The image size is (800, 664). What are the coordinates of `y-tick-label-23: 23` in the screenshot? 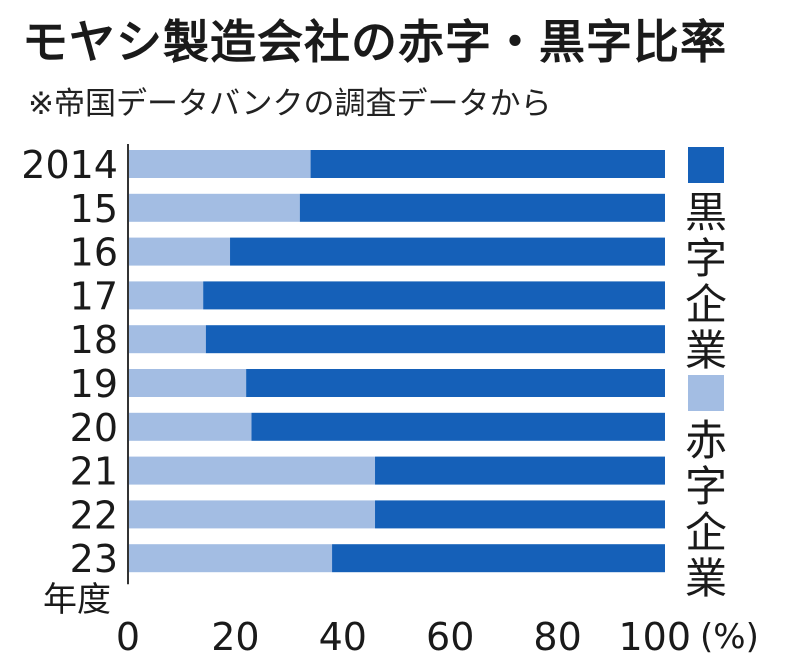 It's located at (94, 559).